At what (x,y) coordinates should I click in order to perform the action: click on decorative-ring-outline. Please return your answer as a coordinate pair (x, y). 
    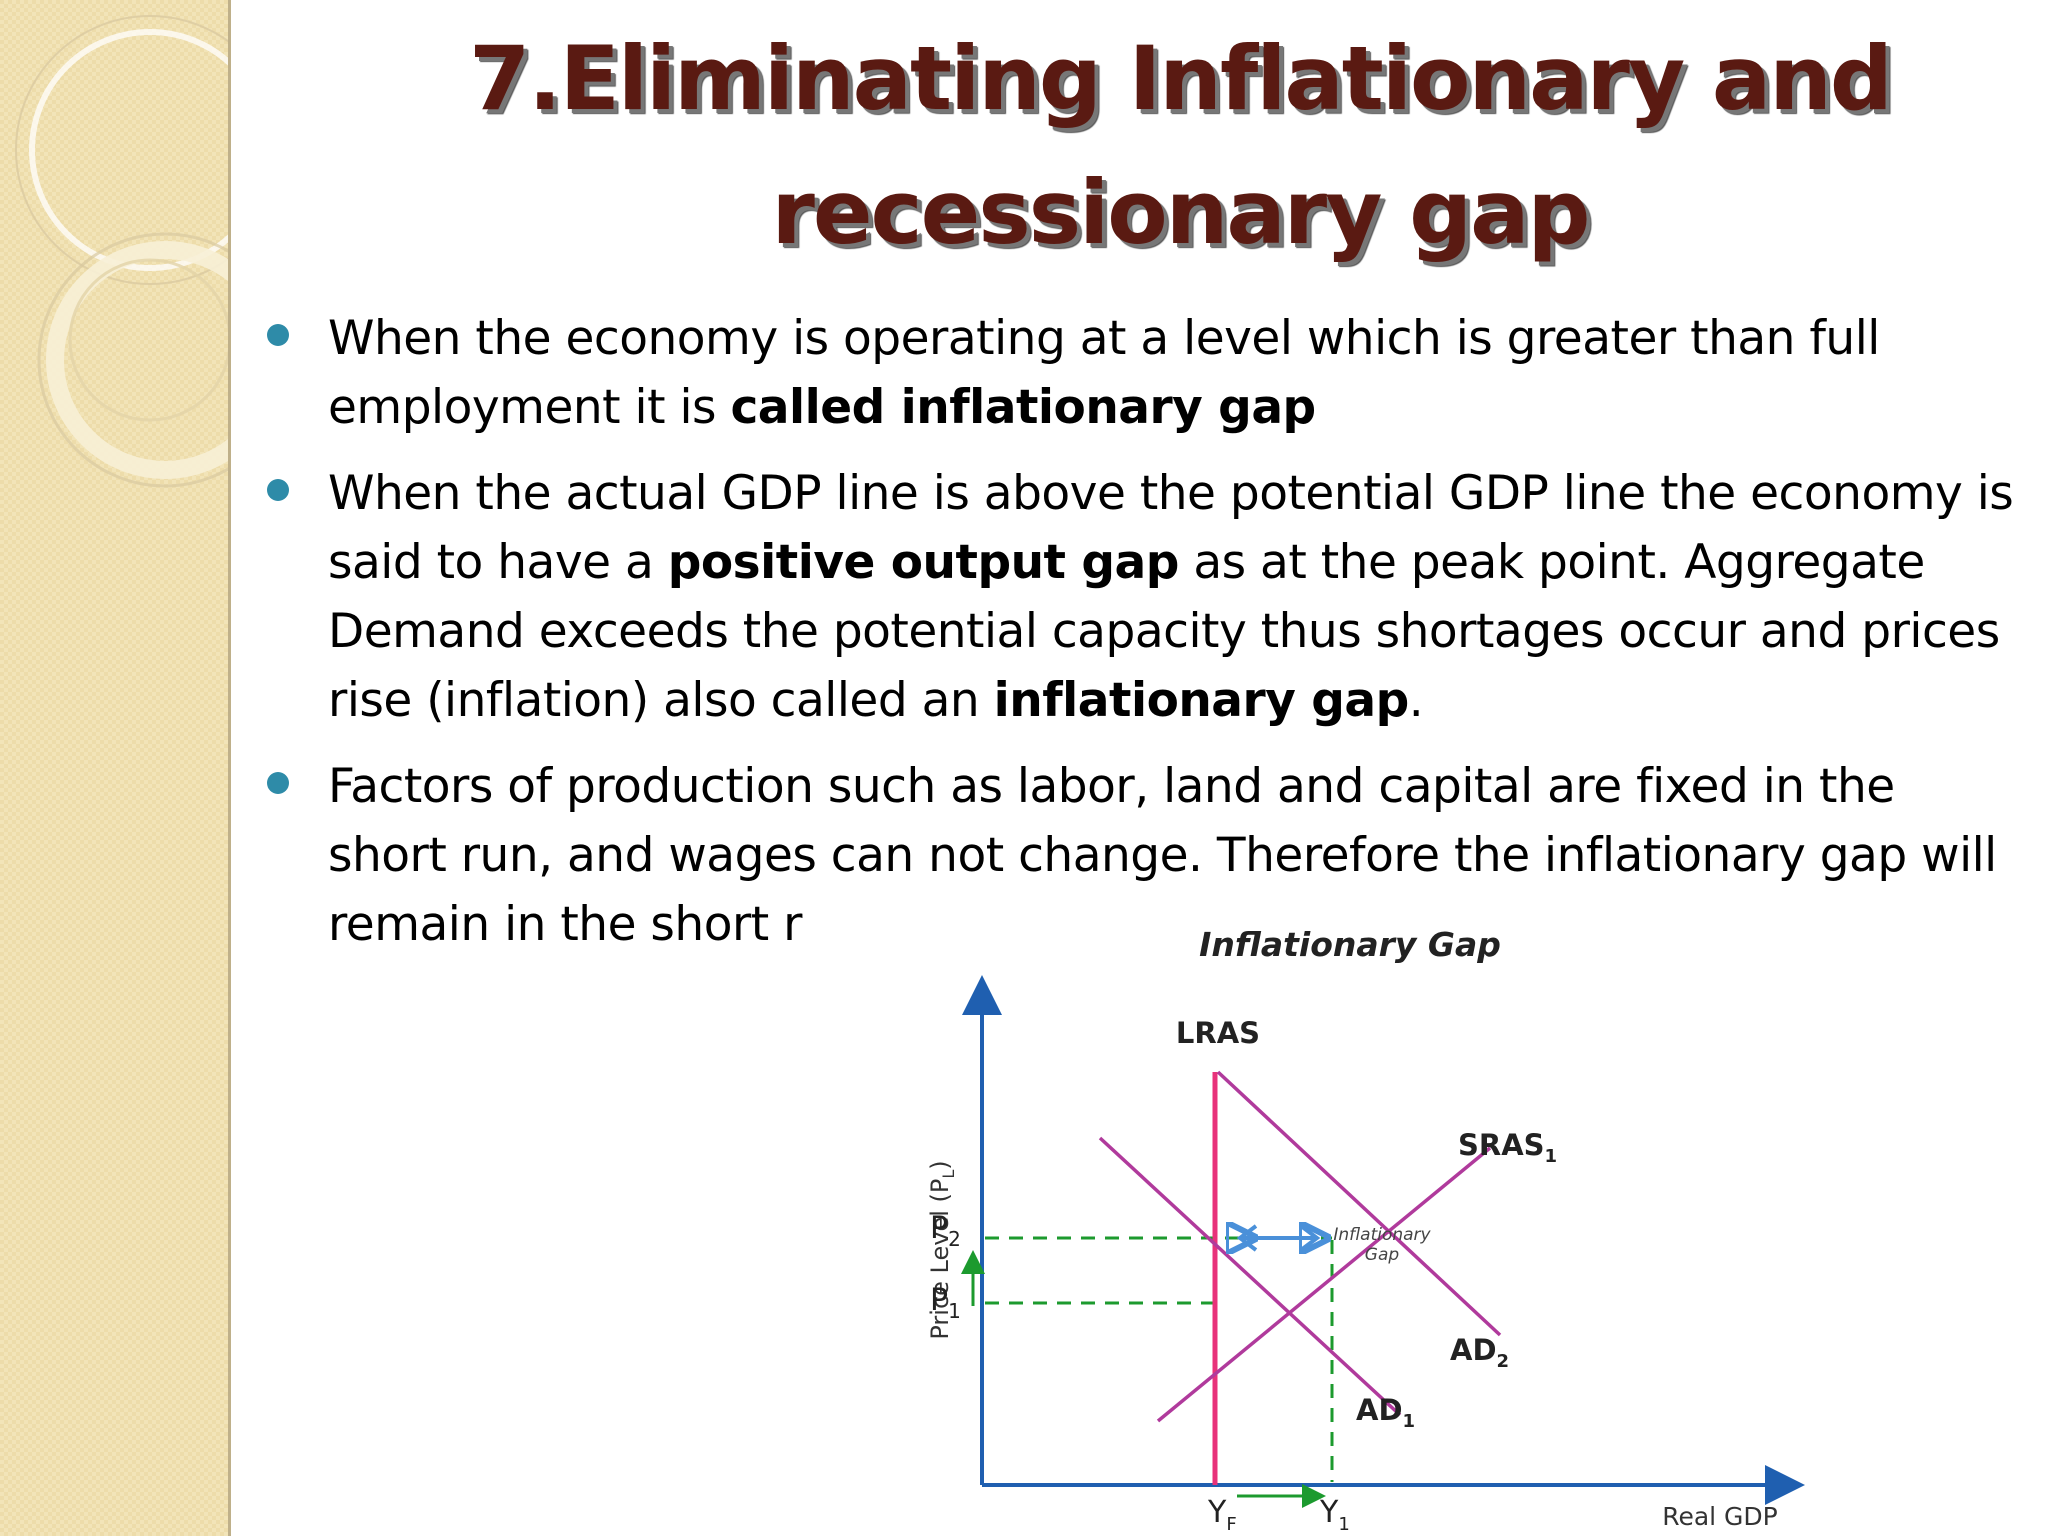
    Looking at the image, I should click on (121, 150).